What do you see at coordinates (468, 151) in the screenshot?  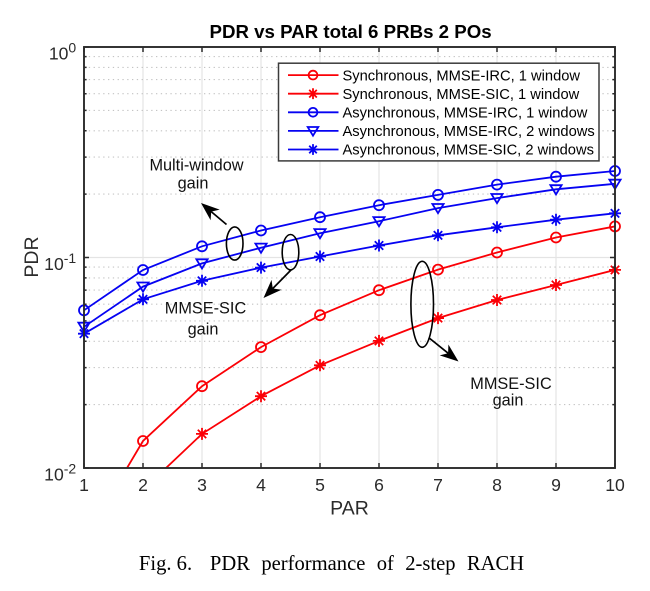 I see `svg-text:Asynchronous, MMSE-SIC, 2 wind: Asynchronous, MMSE-SIC, 2 windows` at bounding box center [468, 151].